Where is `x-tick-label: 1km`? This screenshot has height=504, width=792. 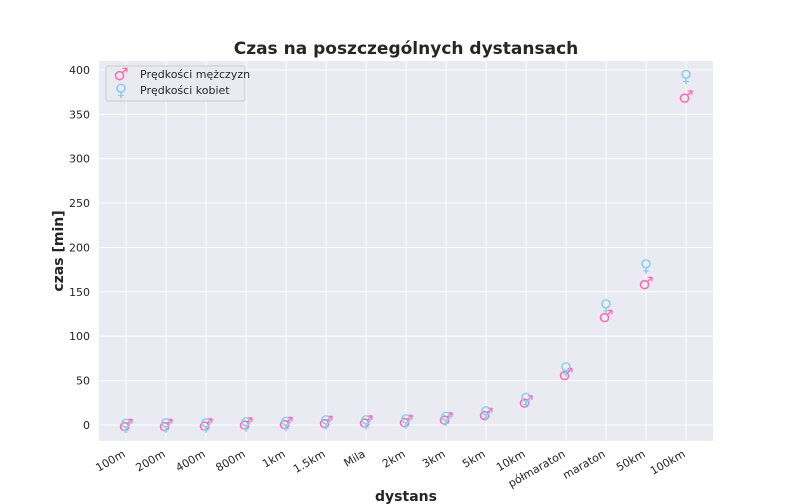 x-tick-label: 1km is located at coordinates (273, 458).